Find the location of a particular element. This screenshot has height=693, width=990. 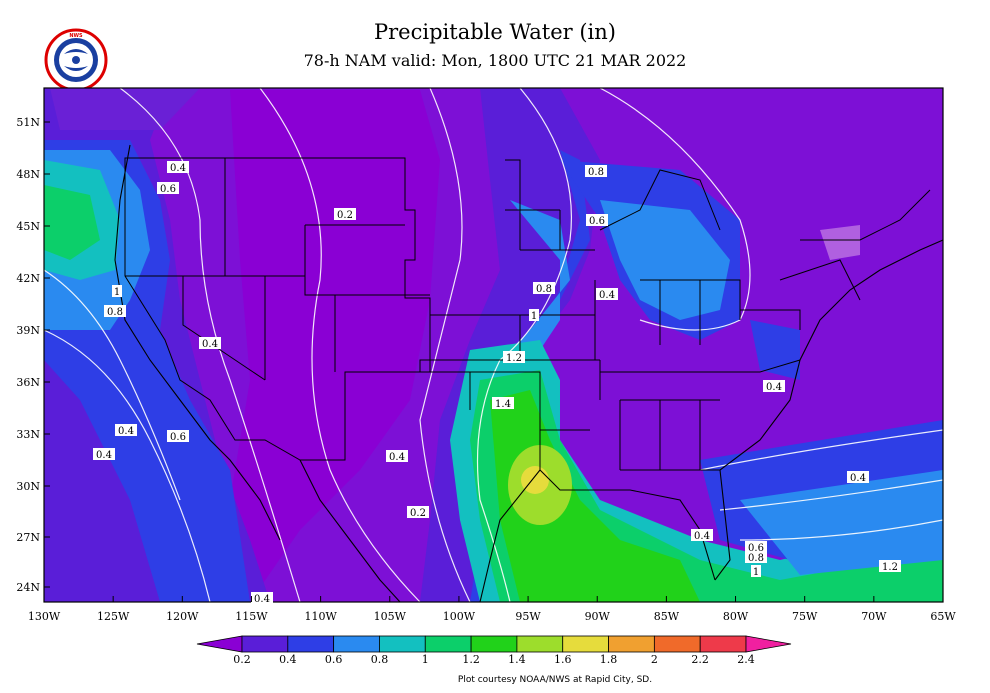

colorbar-label: 1.2 is located at coordinates (471, 659).